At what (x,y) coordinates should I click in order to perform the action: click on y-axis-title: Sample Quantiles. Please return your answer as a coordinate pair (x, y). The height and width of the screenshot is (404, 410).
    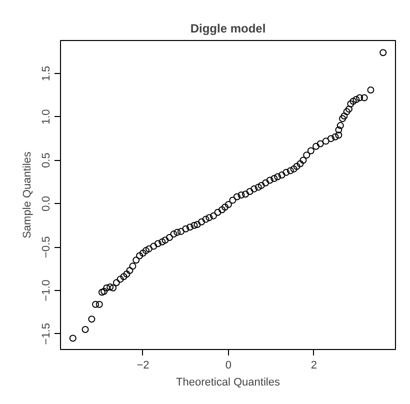
    Looking at the image, I should click on (28, 194).